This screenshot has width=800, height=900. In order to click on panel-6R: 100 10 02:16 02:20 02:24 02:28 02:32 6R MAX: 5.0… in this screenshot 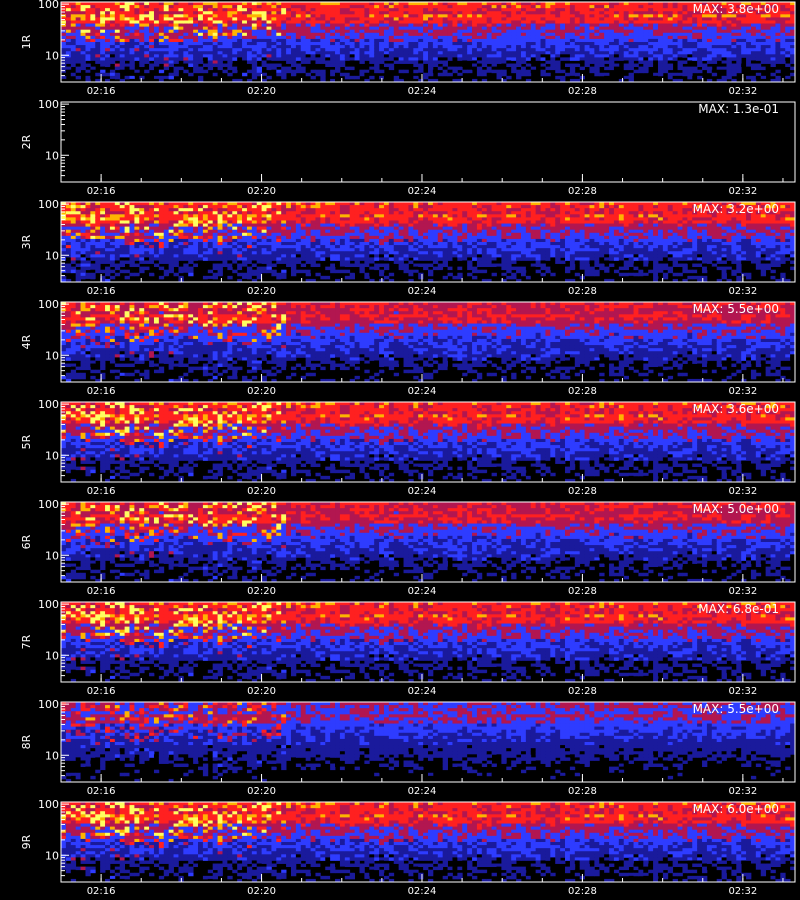, I will do `click(408, 547)`.